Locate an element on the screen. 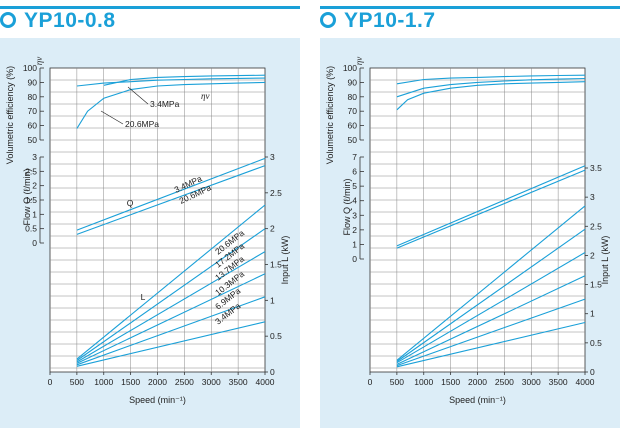  flow-tick-label: 1.5 is located at coordinates (31, 200).